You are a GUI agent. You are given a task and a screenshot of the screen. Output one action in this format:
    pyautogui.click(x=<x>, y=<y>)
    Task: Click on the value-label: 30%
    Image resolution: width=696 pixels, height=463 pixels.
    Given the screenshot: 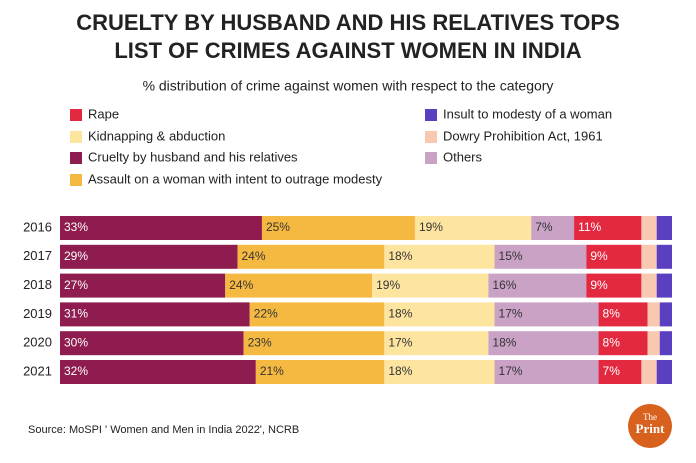 What is the action you would take?
    pyautogui.click(x=76, y=342)
    